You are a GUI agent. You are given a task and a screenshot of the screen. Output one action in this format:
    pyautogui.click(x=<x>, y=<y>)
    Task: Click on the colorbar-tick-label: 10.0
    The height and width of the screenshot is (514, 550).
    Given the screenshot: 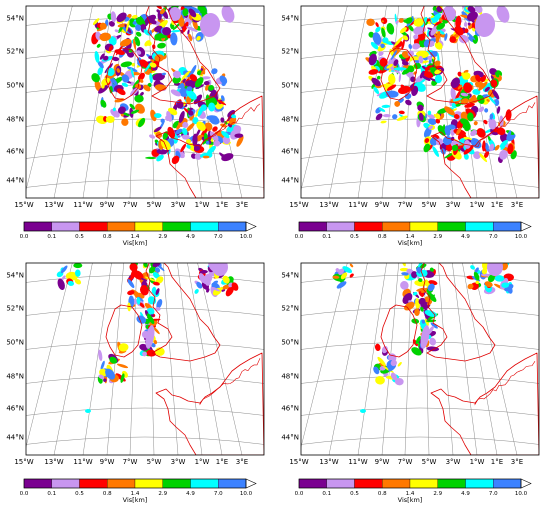 What is the action you would take?
    pyautogui.click(x=521, y=494)
    